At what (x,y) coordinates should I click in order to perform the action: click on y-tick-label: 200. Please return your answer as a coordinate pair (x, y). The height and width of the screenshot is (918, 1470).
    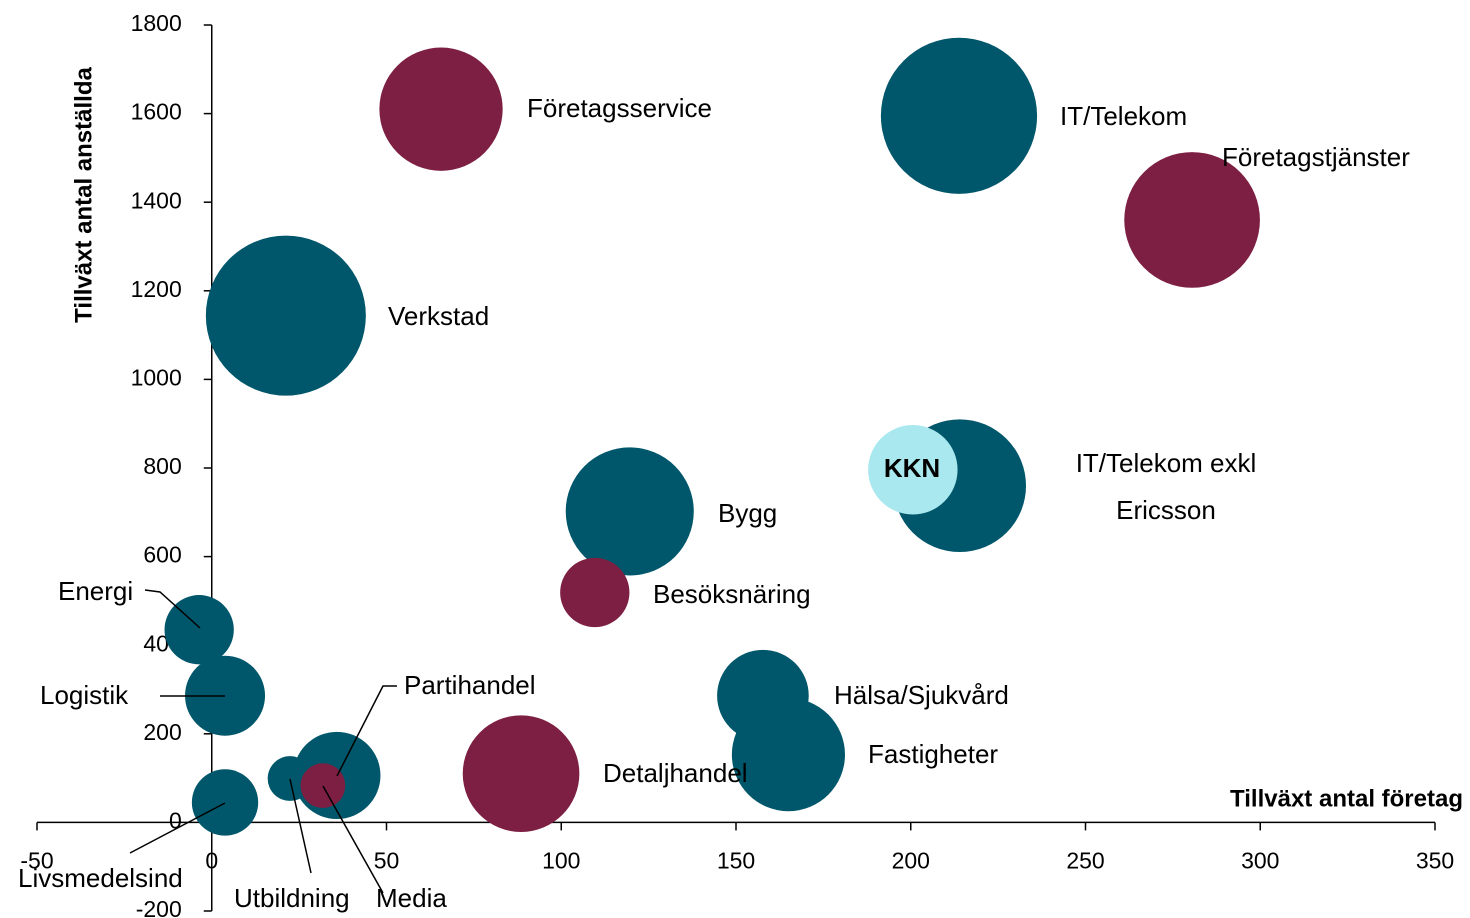
    Looking at the image, I should click on (162, 732).